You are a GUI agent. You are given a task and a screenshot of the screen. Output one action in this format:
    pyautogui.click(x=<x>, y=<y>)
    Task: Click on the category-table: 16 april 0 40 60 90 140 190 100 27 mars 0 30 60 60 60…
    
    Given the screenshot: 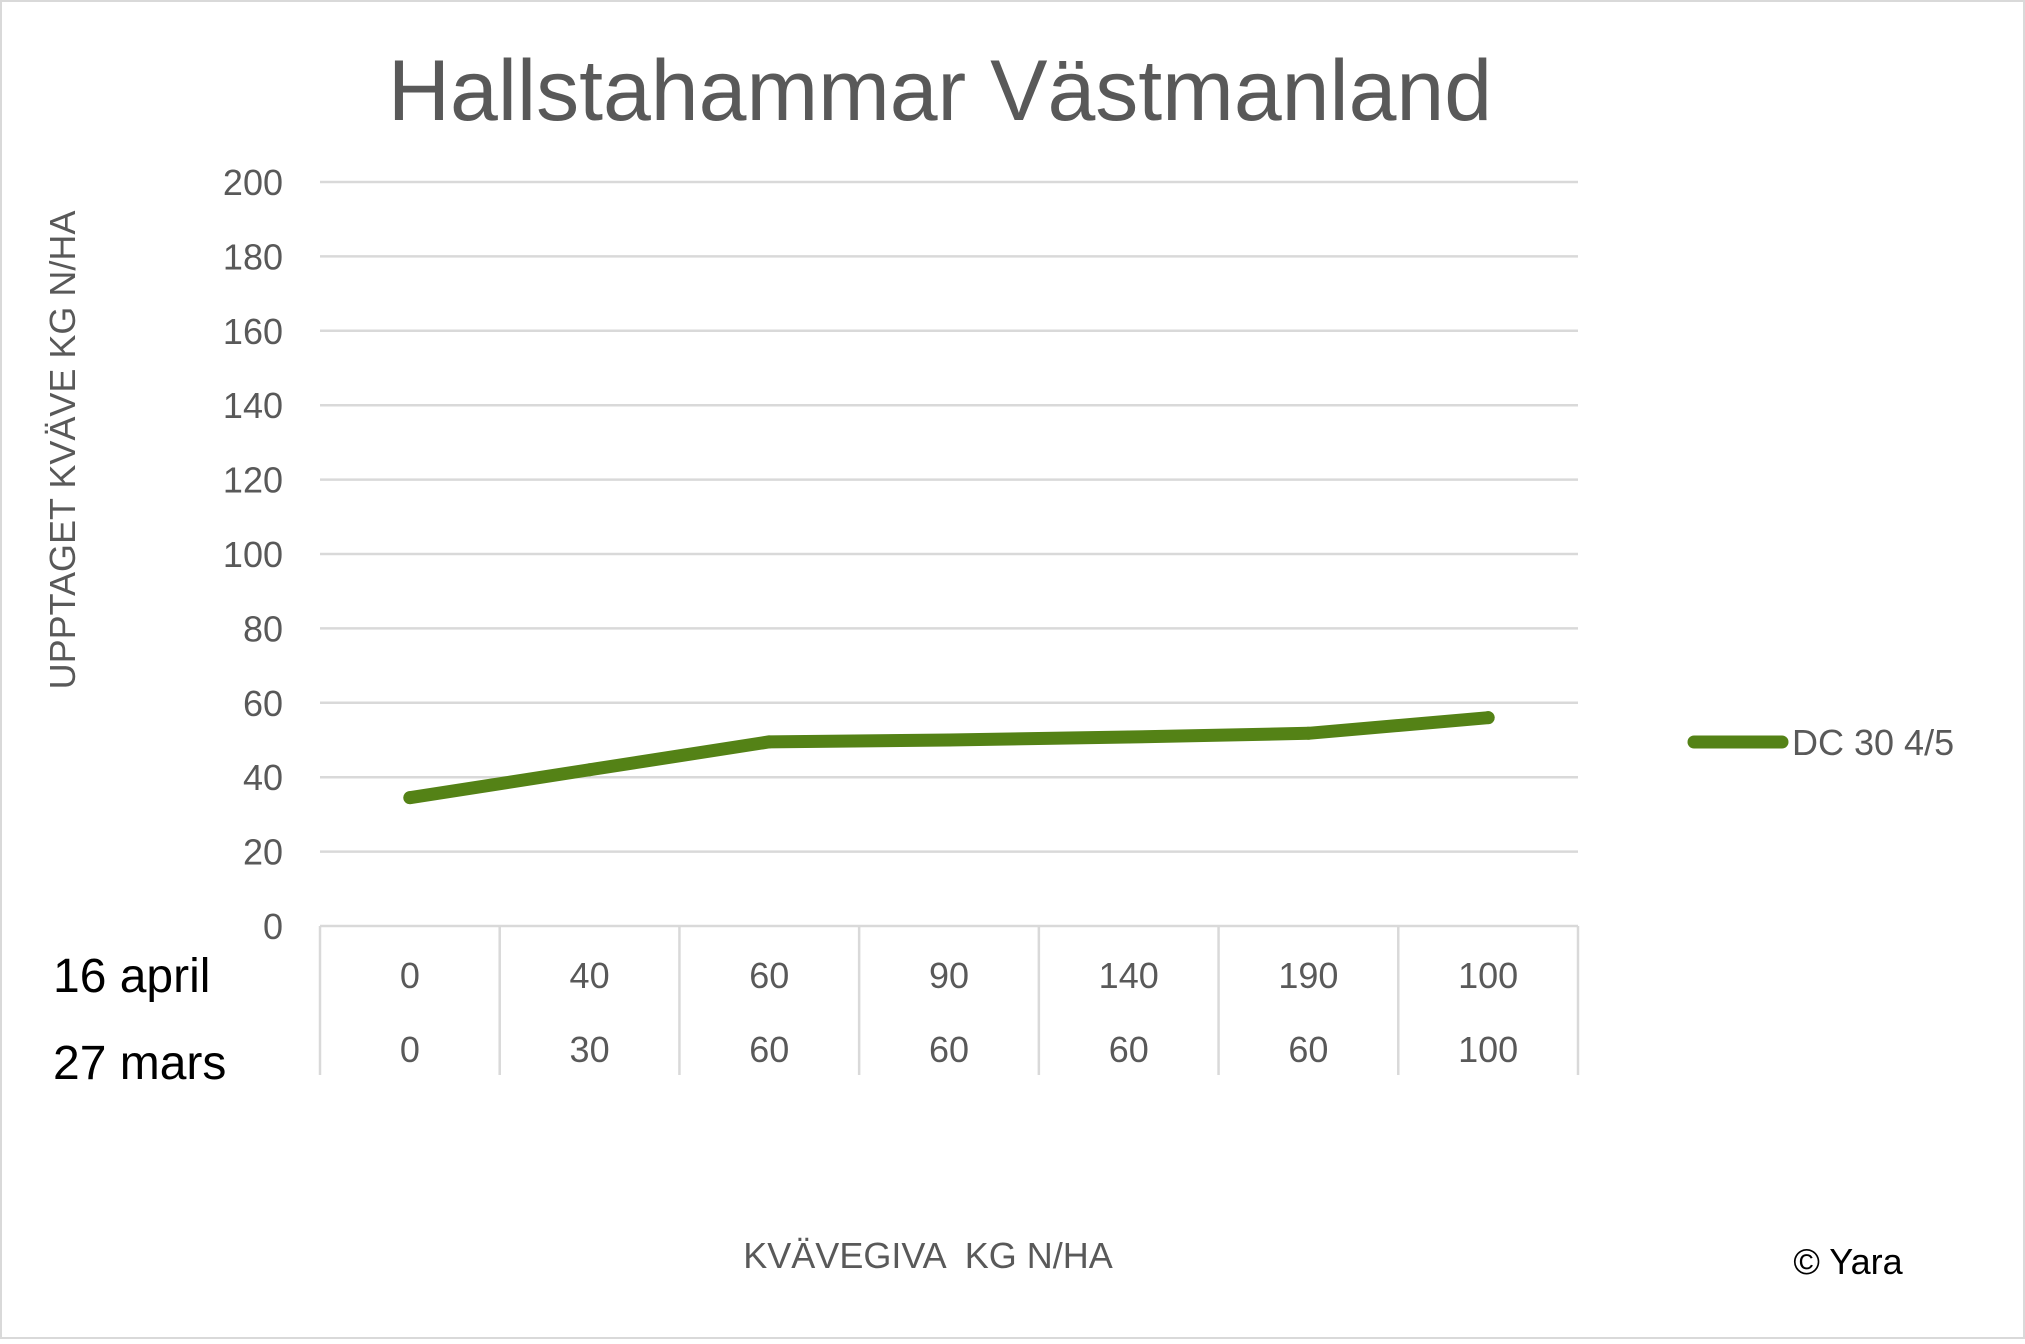 What is the action you would take?
    pyautogui.click(x=816, y=1008)
    